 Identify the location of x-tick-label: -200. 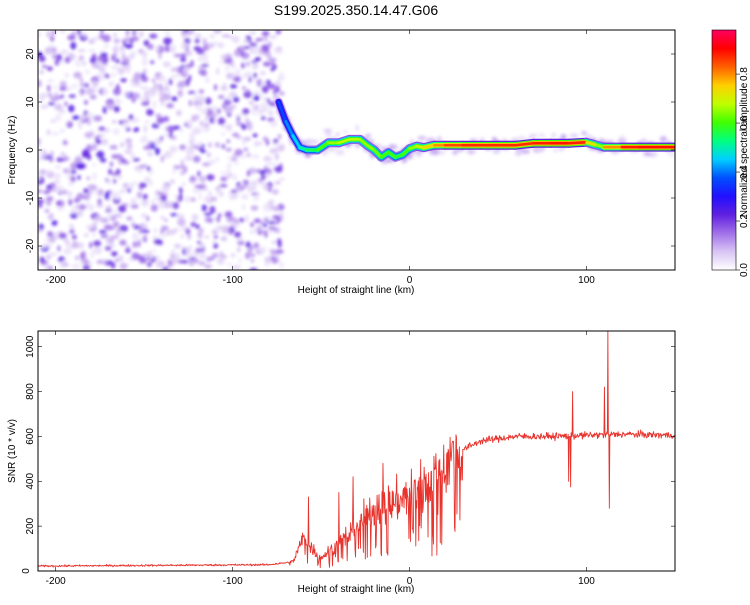
(56, 280).